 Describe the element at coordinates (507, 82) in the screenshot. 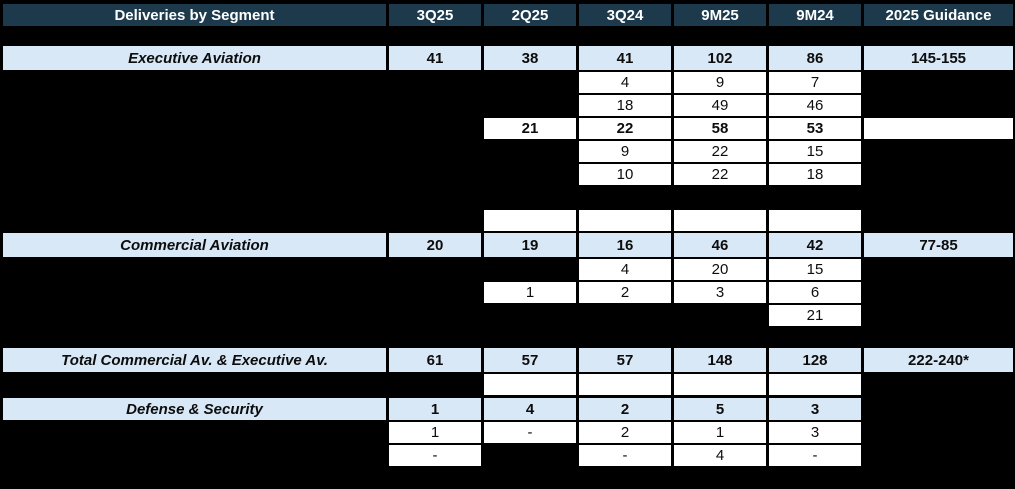

I see `detail-row: 4 9 7` at that location.